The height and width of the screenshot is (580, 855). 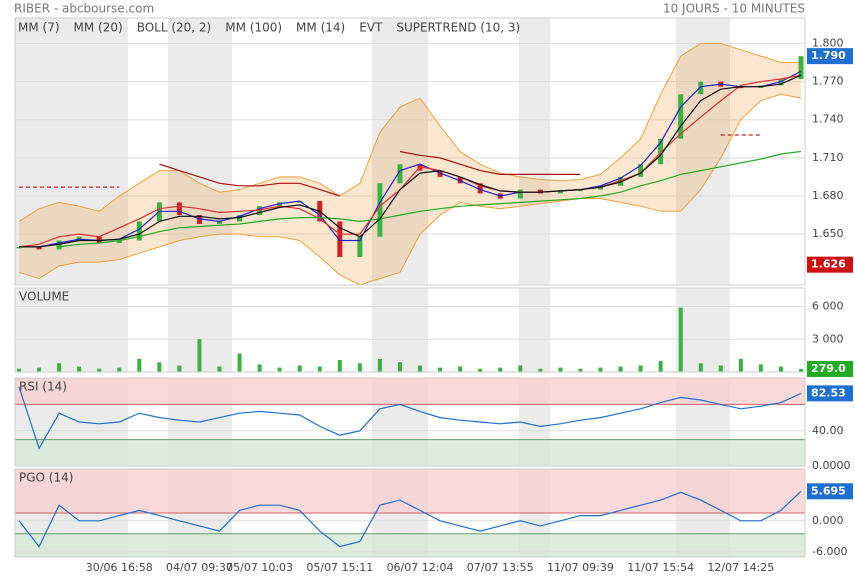 I want to click on legend-entry: SUPERTREND (10, 3), so click(x=458, y=28).